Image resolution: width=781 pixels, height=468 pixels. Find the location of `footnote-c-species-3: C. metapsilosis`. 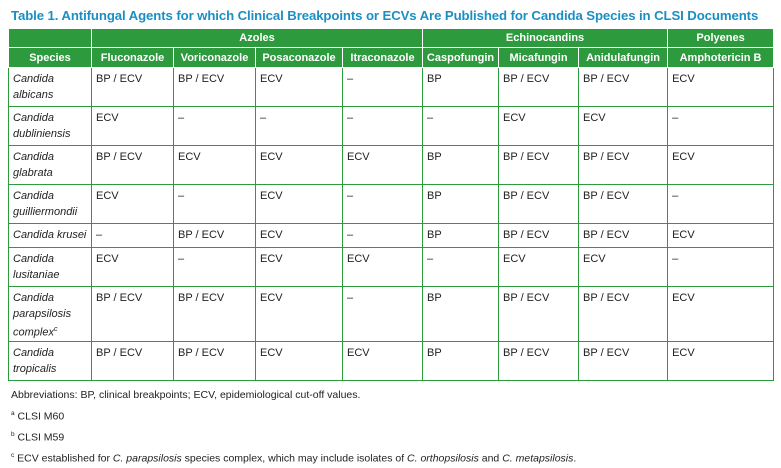

footnote-c-species-3: C. metapsilosis is located at coordinates (538, 458).